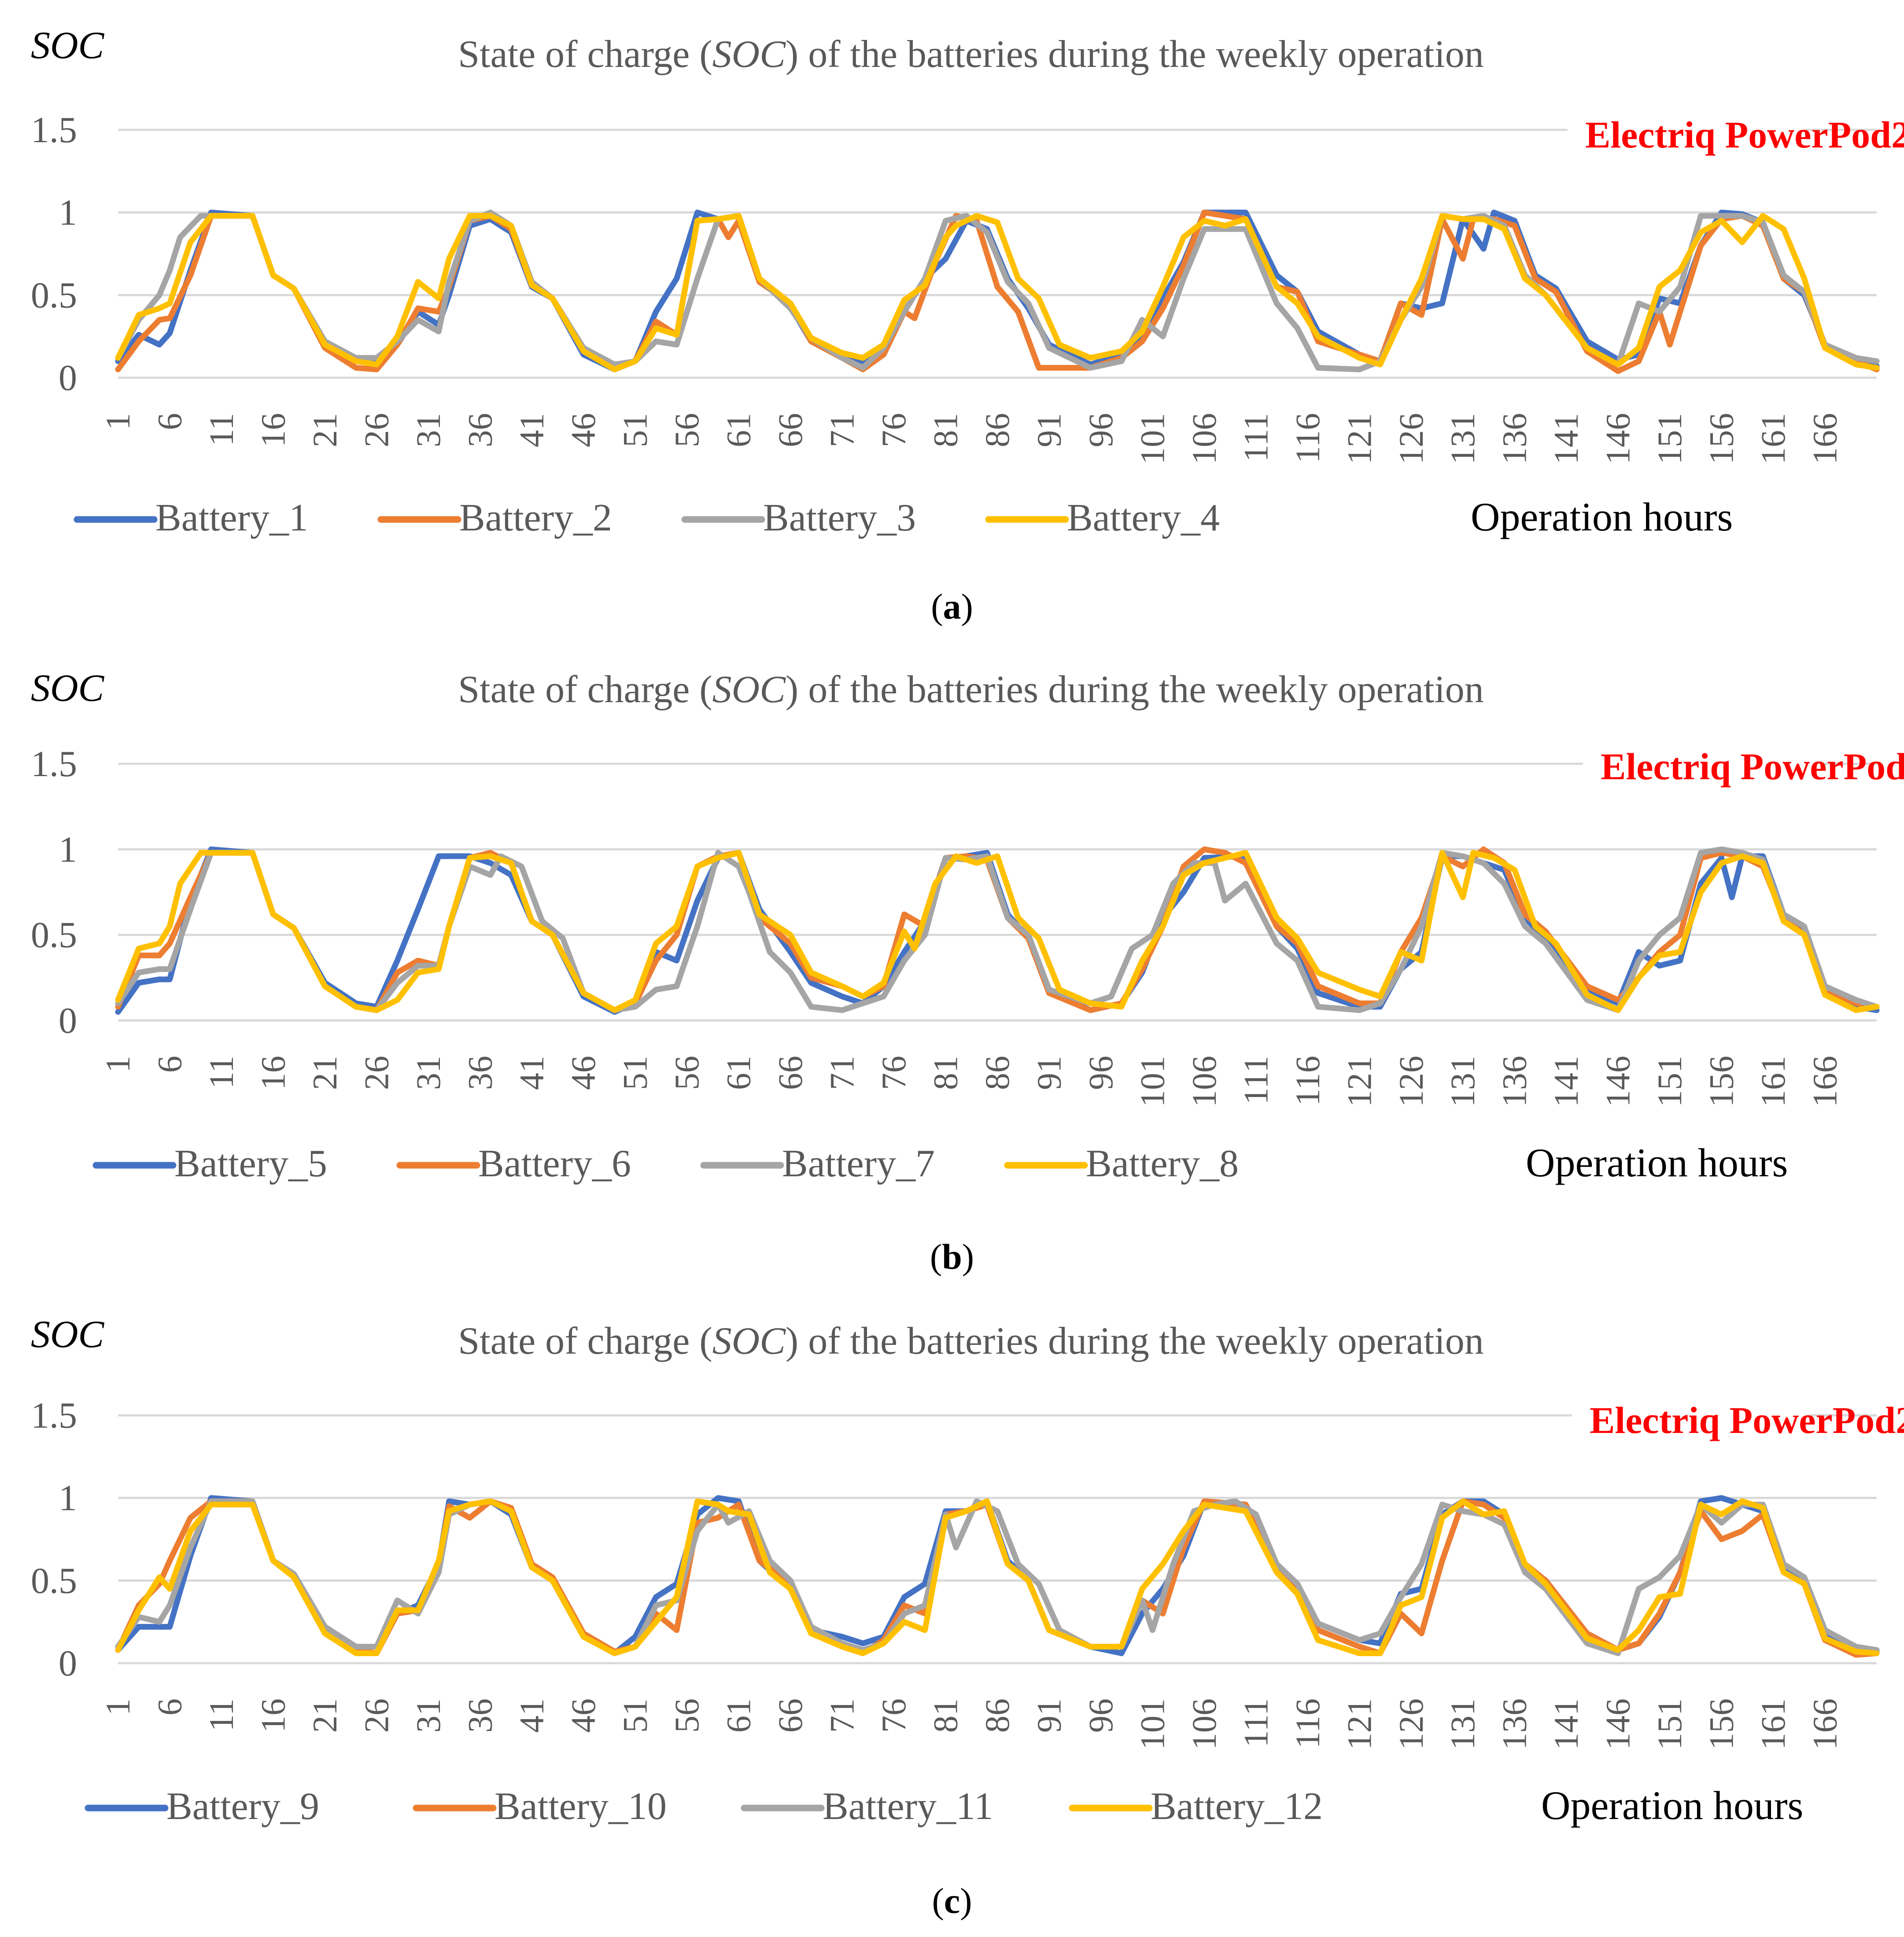 Image resolution: width=1904 pixels, height=1937 pixels. Describe the element at coordinates (1359, 1081) in the screenshot. I see `x-tick-label: 121` at that location.